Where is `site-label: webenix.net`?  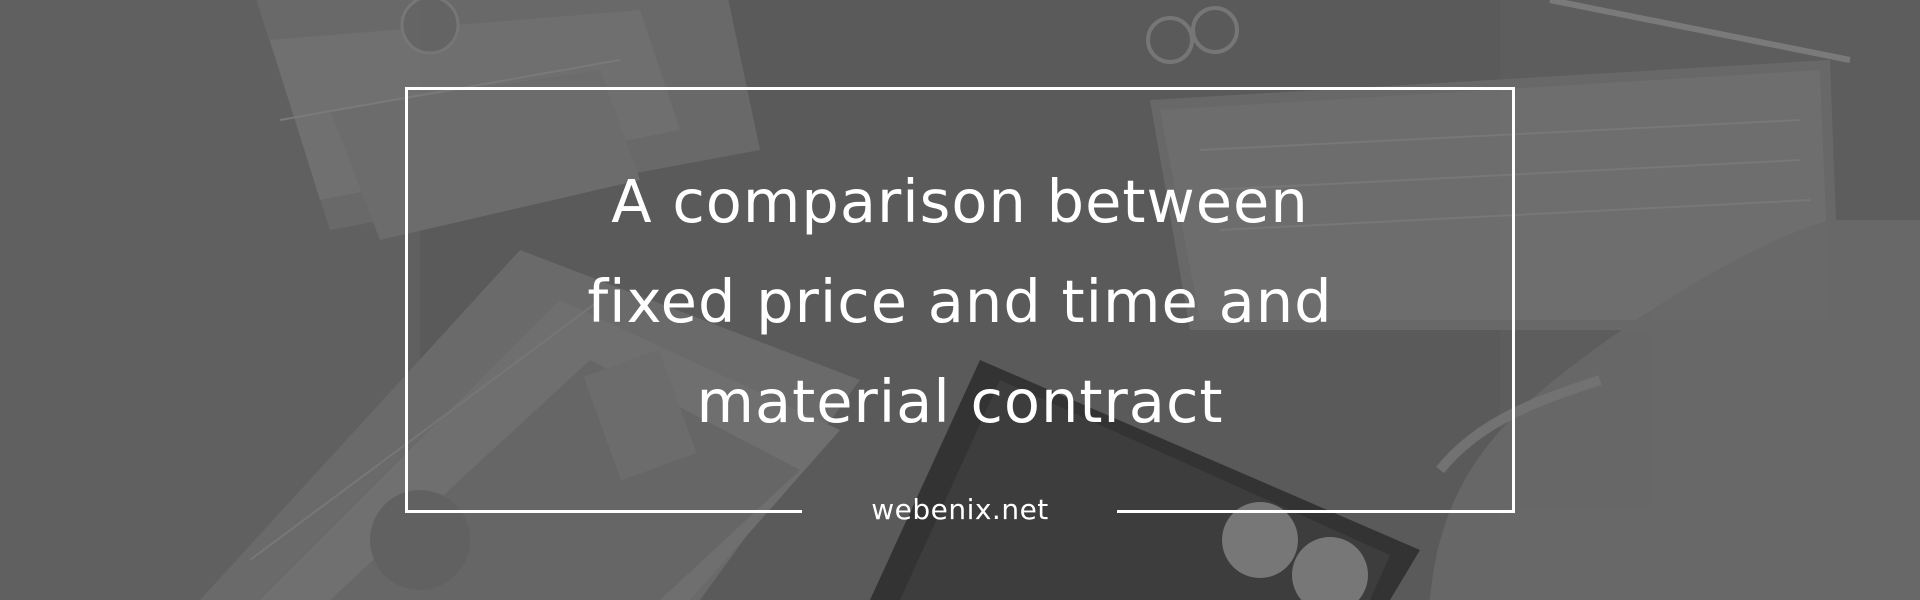
site-label: webenix.net is located at coordinates (960, 509).